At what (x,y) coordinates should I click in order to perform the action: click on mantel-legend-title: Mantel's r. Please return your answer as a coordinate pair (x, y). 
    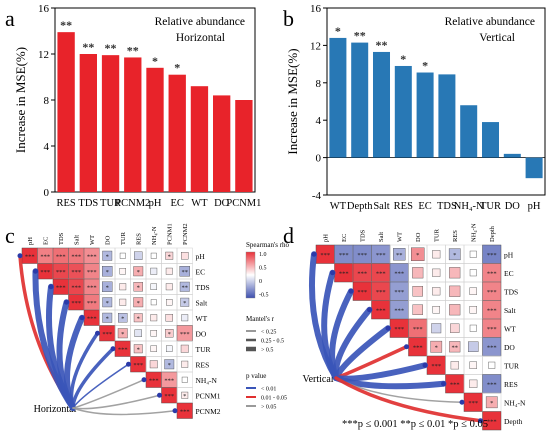
    Looking at the image, I should click on (260, 319).